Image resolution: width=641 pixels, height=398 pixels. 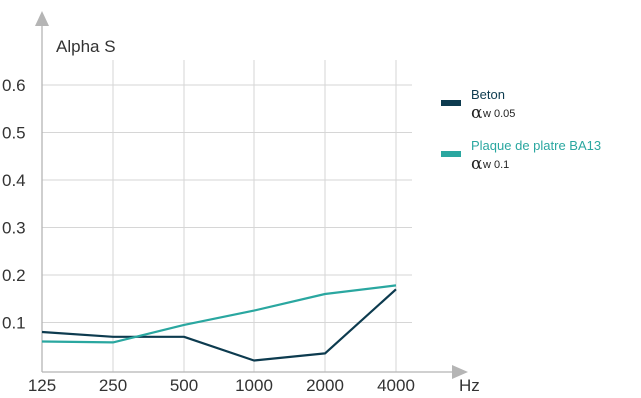 What do you see at coordinates (396, 385) in the screenshot?
I see `x-tick-label: 4000` at bounding box center [396, 385].